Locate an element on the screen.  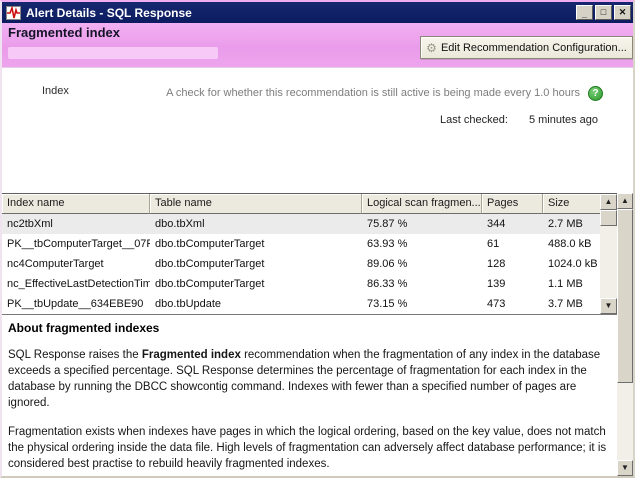
pulse-icon is located at coordinates (13, 12).